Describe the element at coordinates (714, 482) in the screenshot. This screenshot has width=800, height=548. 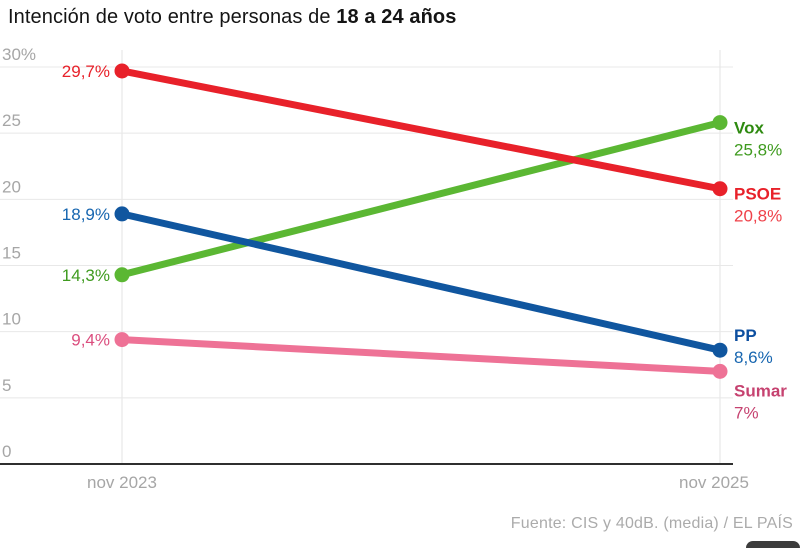
I see `x-tick-label-1: nov 2025` at that location.